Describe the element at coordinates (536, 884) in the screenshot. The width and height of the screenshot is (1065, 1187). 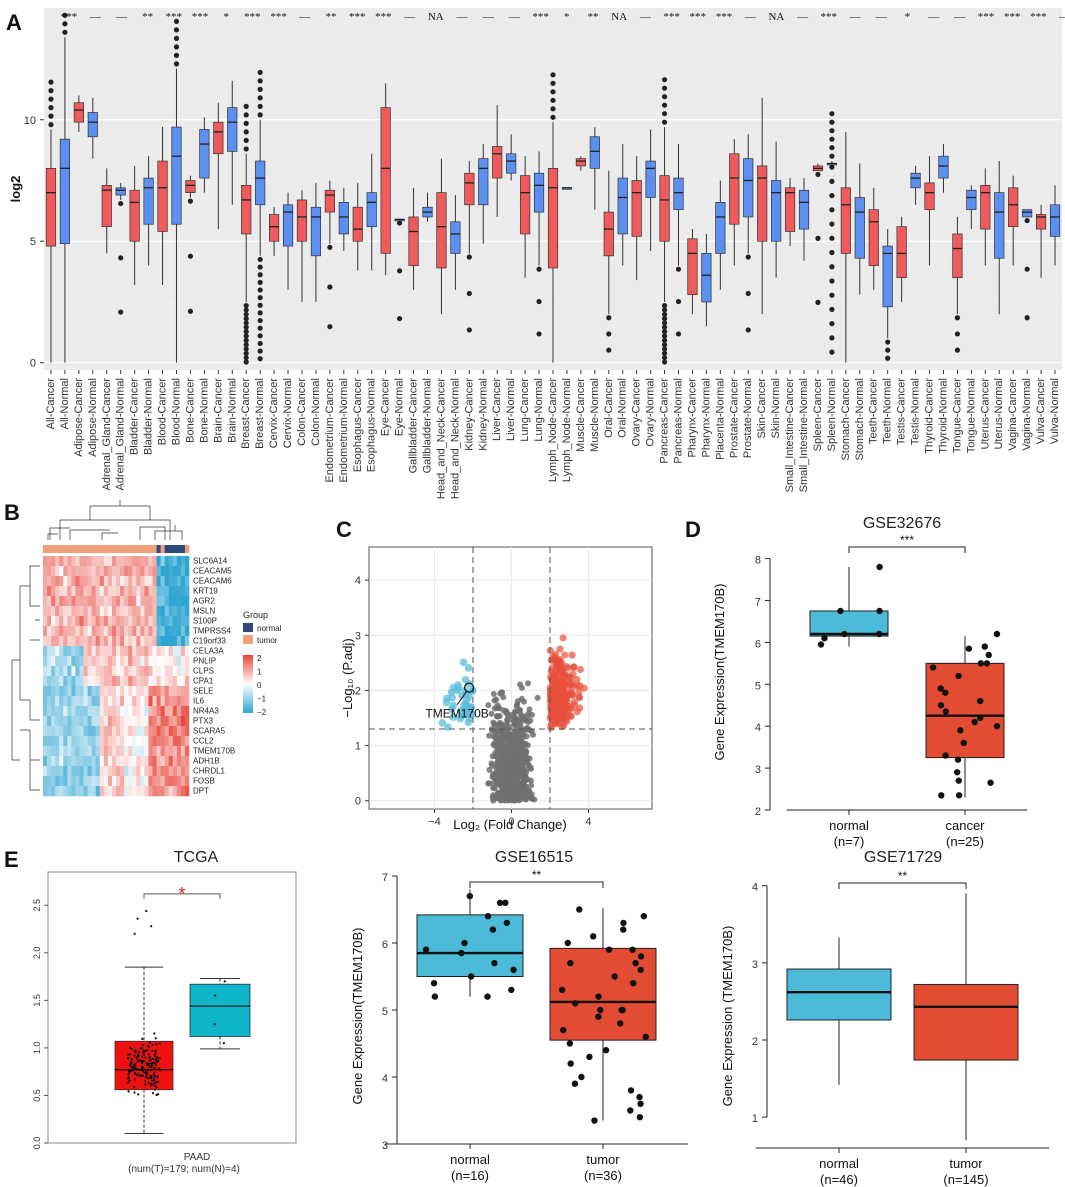
I see `significance-bracket` at that location.